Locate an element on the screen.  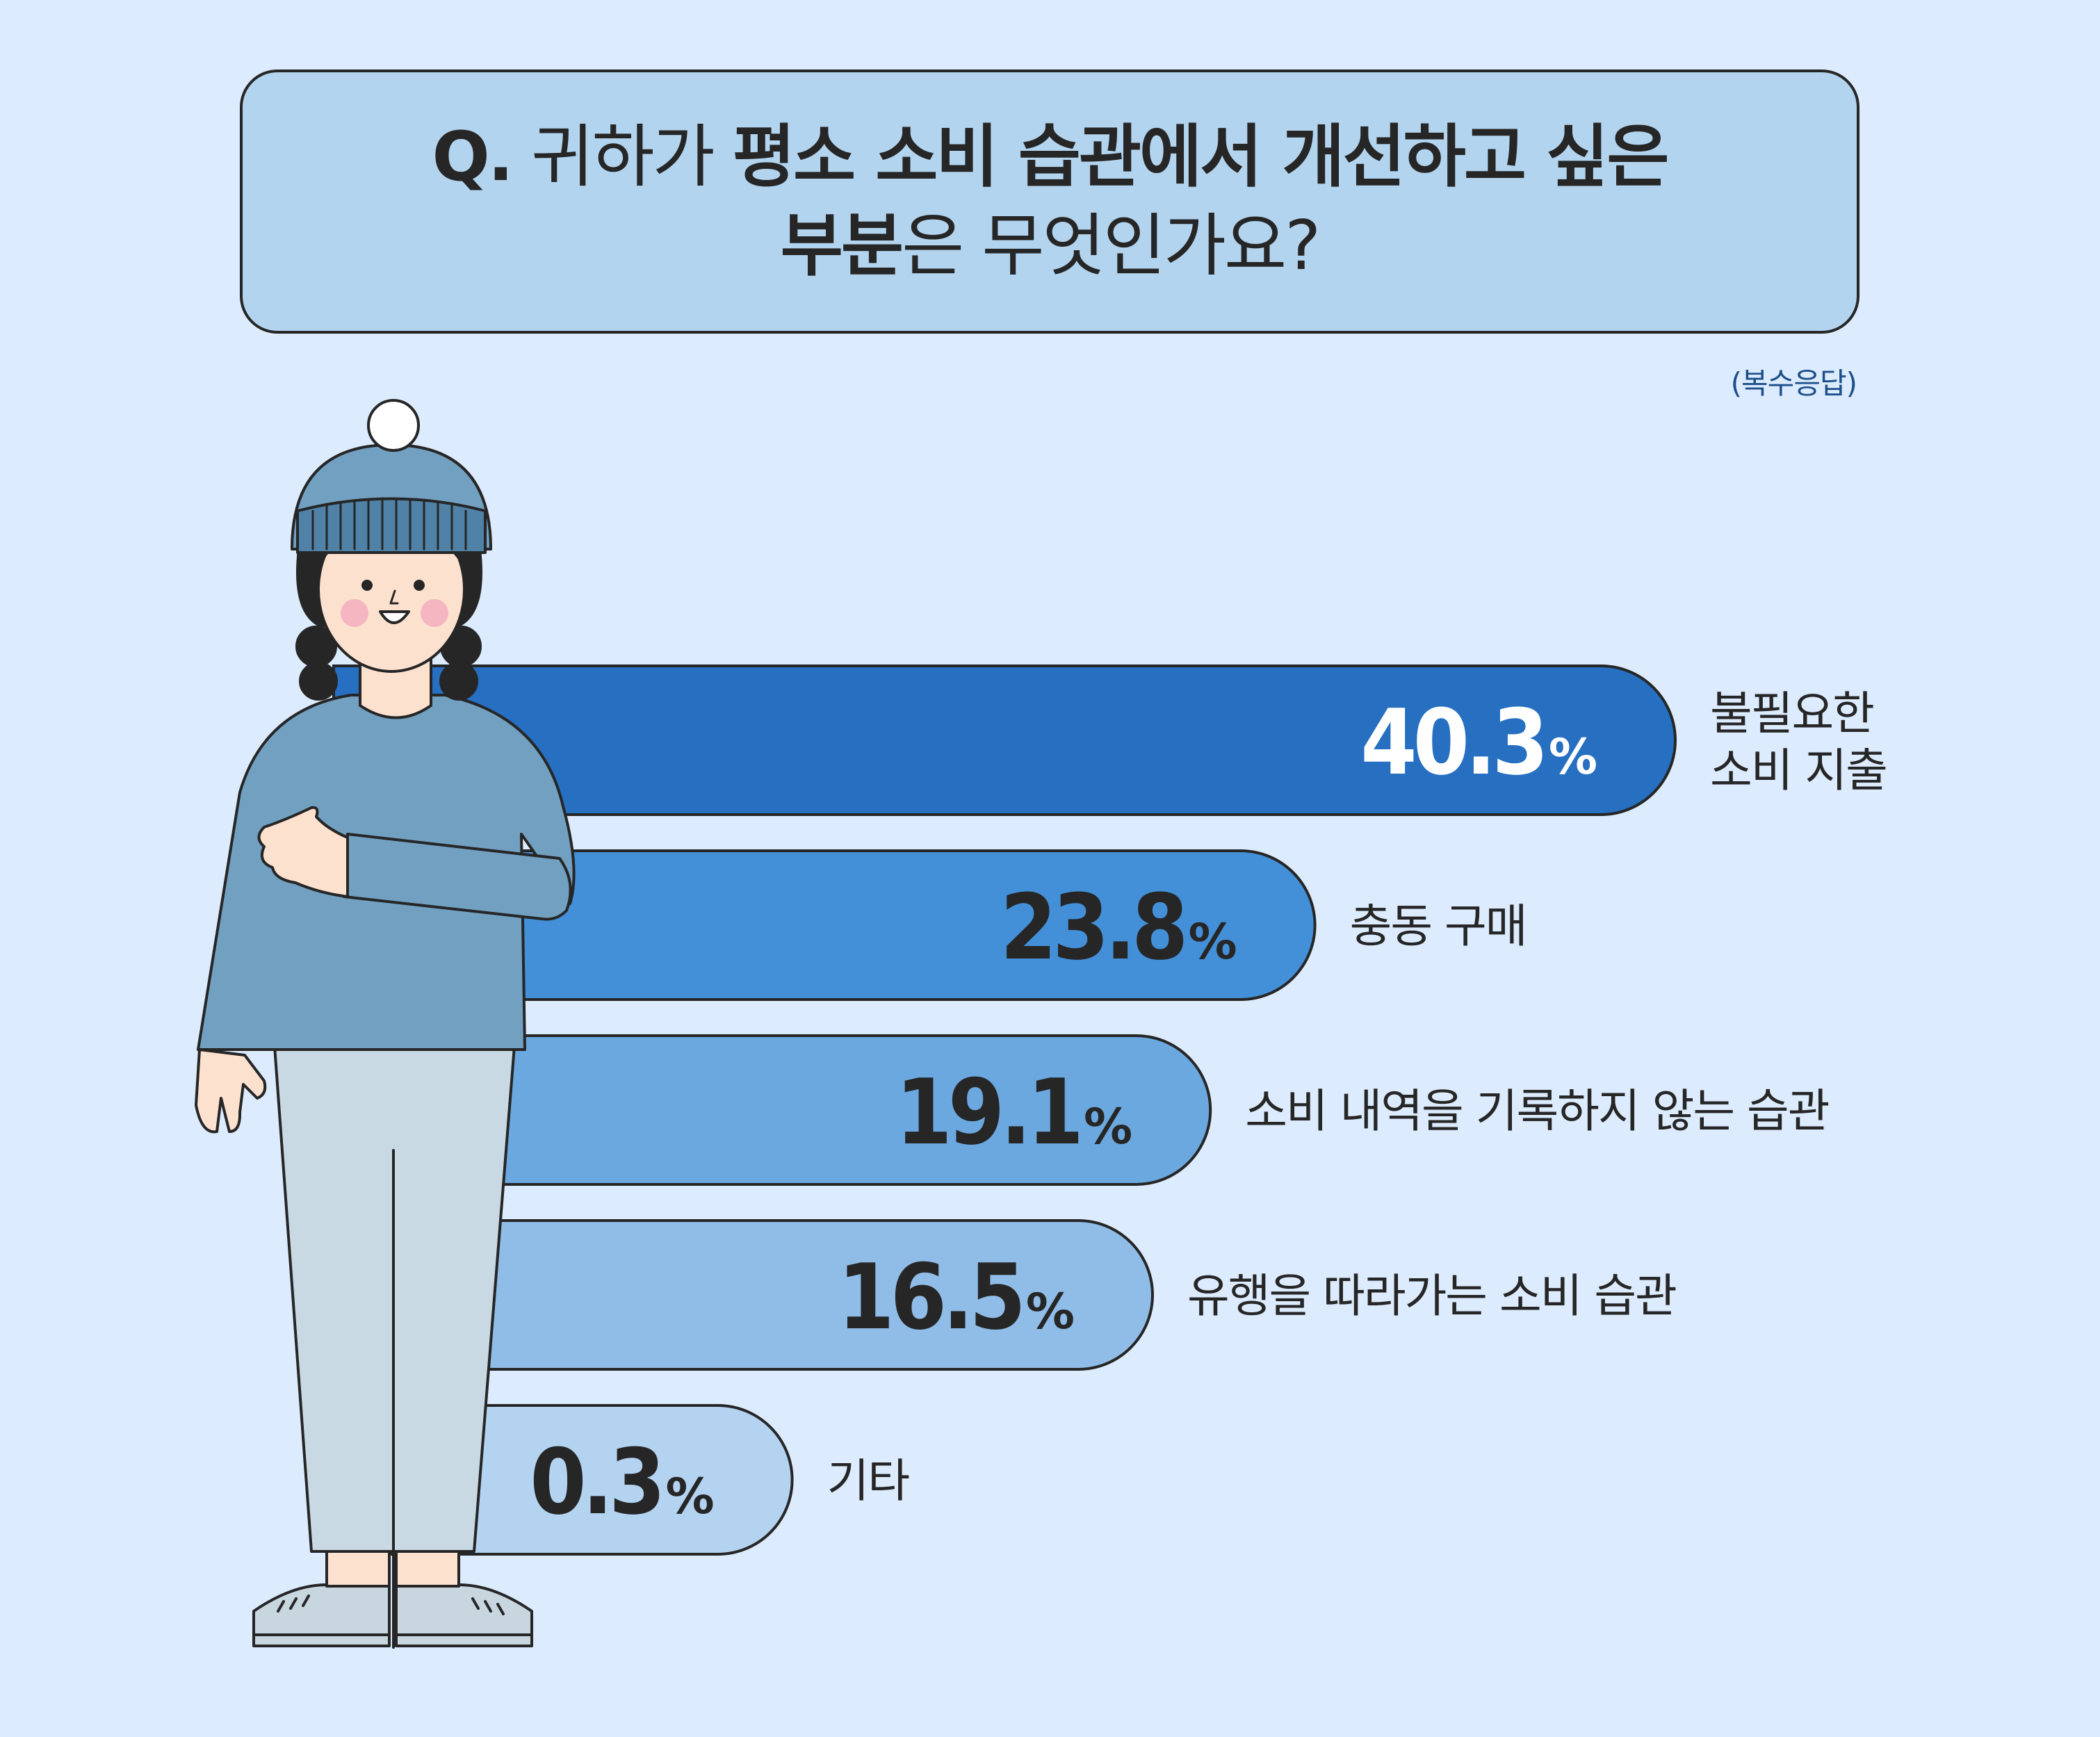
category-label-1: 불필요한 소비 지출 is located at coordinates (1799, 742).